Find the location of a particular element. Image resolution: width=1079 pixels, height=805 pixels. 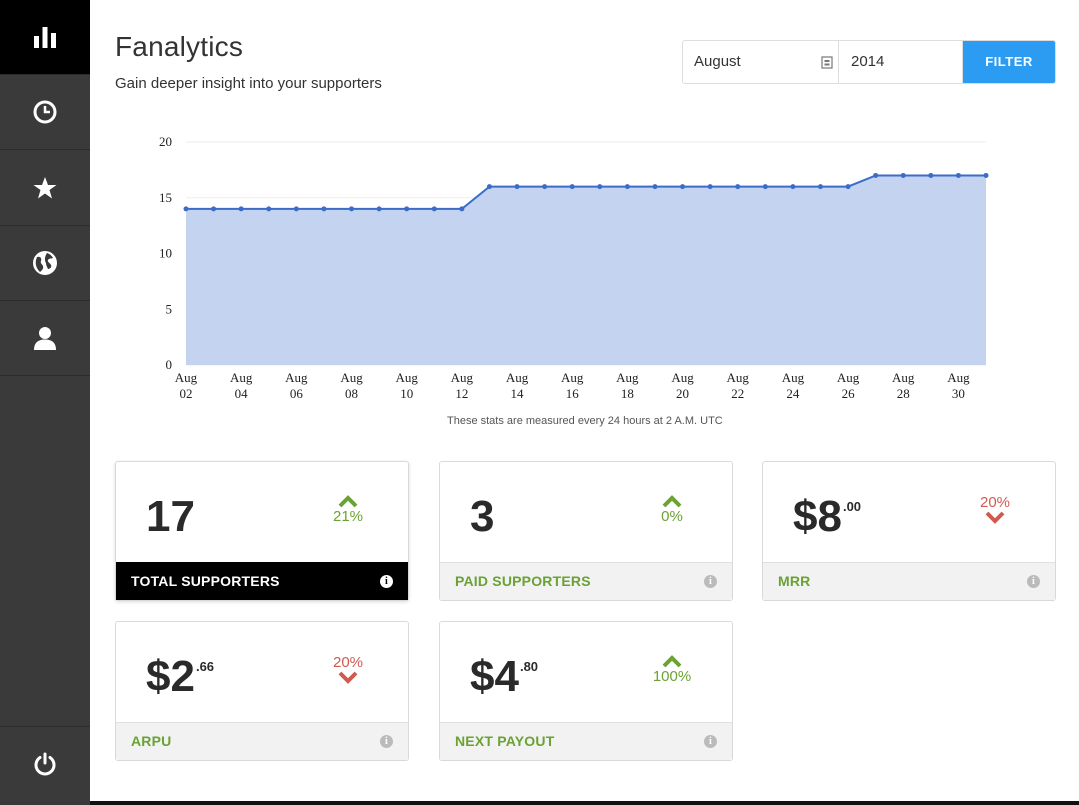

stat-value: $8.00 is located at coordinates (827, 516).